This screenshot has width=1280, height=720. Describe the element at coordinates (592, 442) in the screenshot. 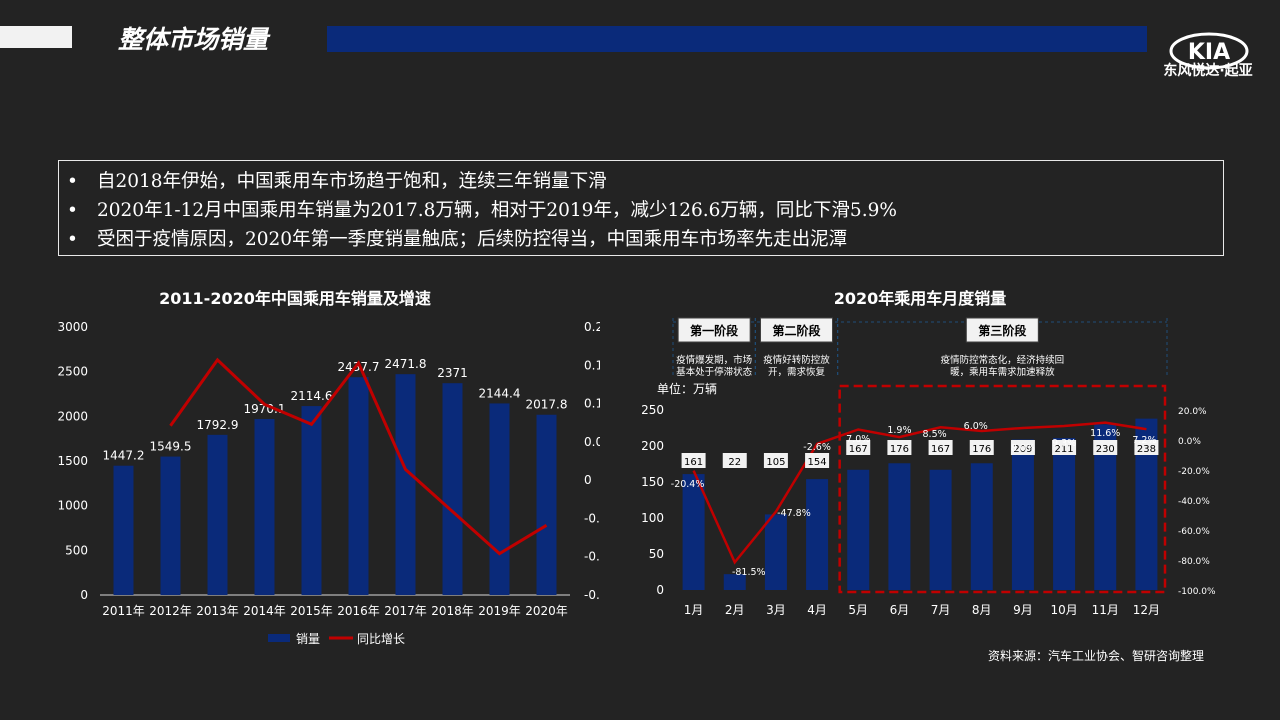

I see `y2-tick-label: 0.05` at that location.